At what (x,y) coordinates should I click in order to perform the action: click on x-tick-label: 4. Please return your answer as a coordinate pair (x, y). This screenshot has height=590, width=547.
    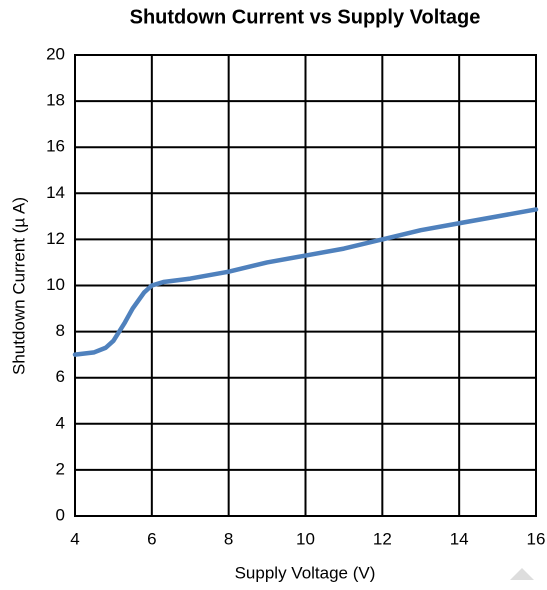
    Looking at the image, I should click on (74, 538).